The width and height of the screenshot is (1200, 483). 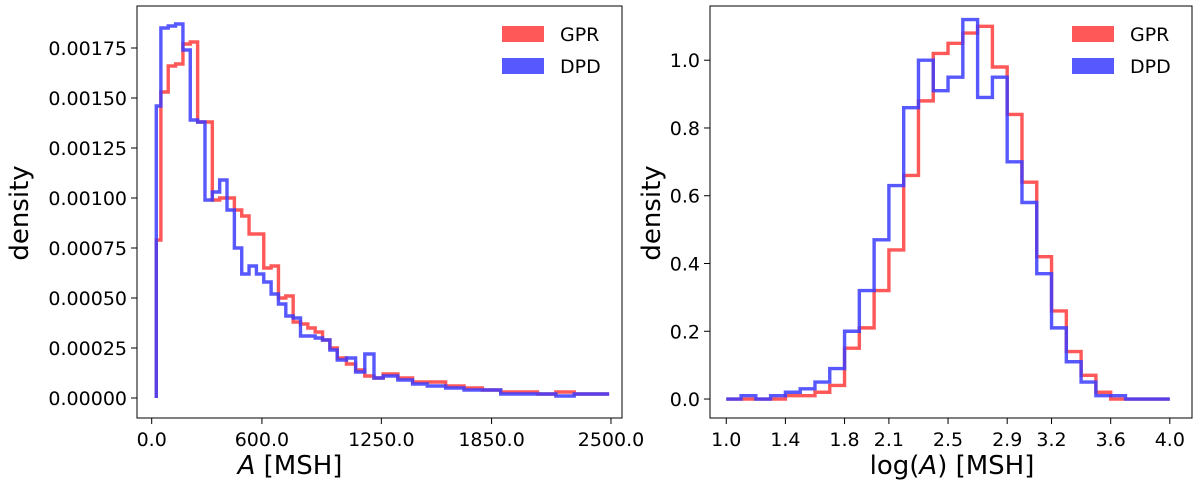 What do you see at coordinates (87, 399) in the screenshot?
I see `y-tick-label: 0.00000` at bounding box center [87, 399].